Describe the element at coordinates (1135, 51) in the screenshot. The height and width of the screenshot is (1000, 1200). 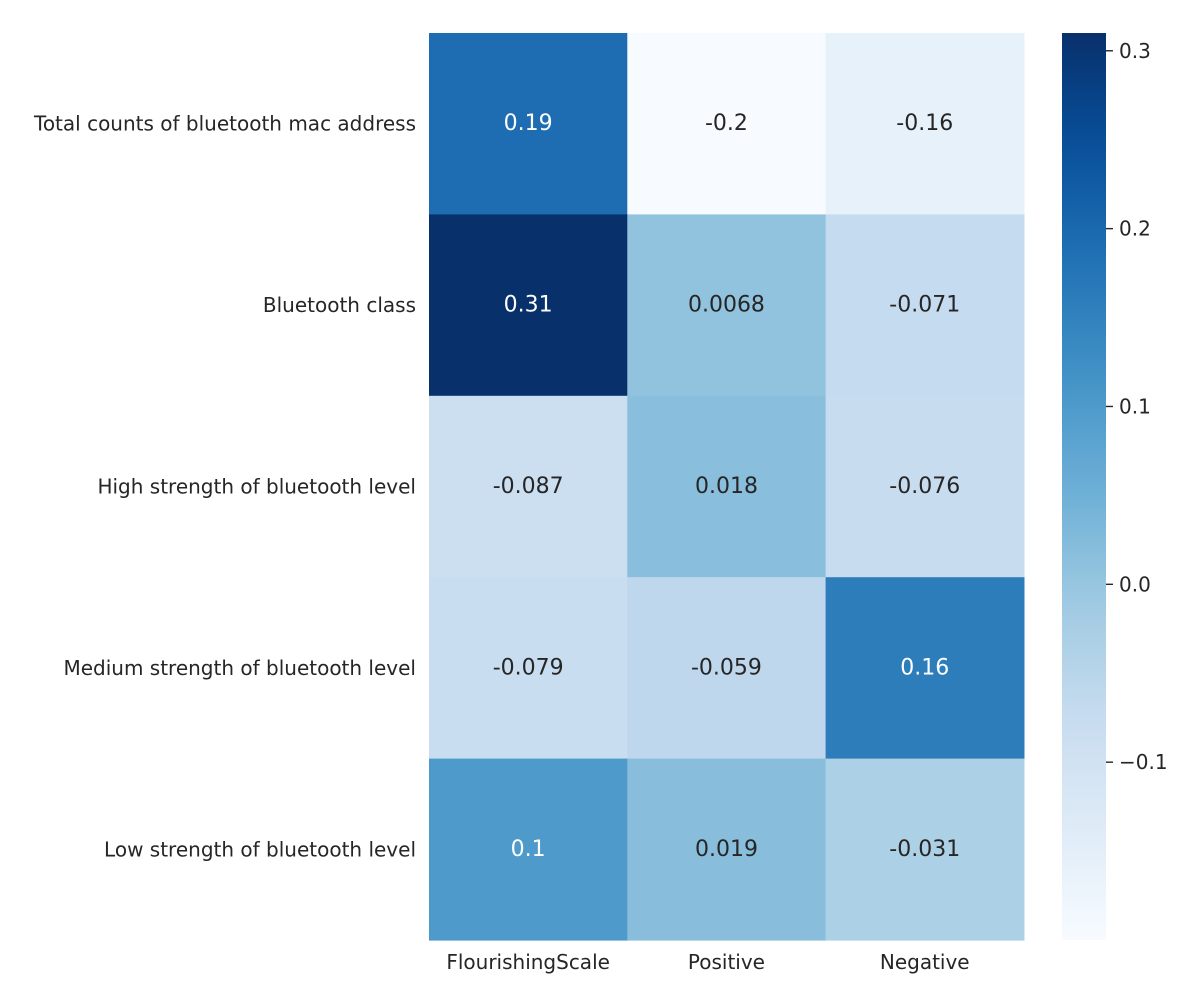
I see `colorbar-tick-label: 0.3` at that location.